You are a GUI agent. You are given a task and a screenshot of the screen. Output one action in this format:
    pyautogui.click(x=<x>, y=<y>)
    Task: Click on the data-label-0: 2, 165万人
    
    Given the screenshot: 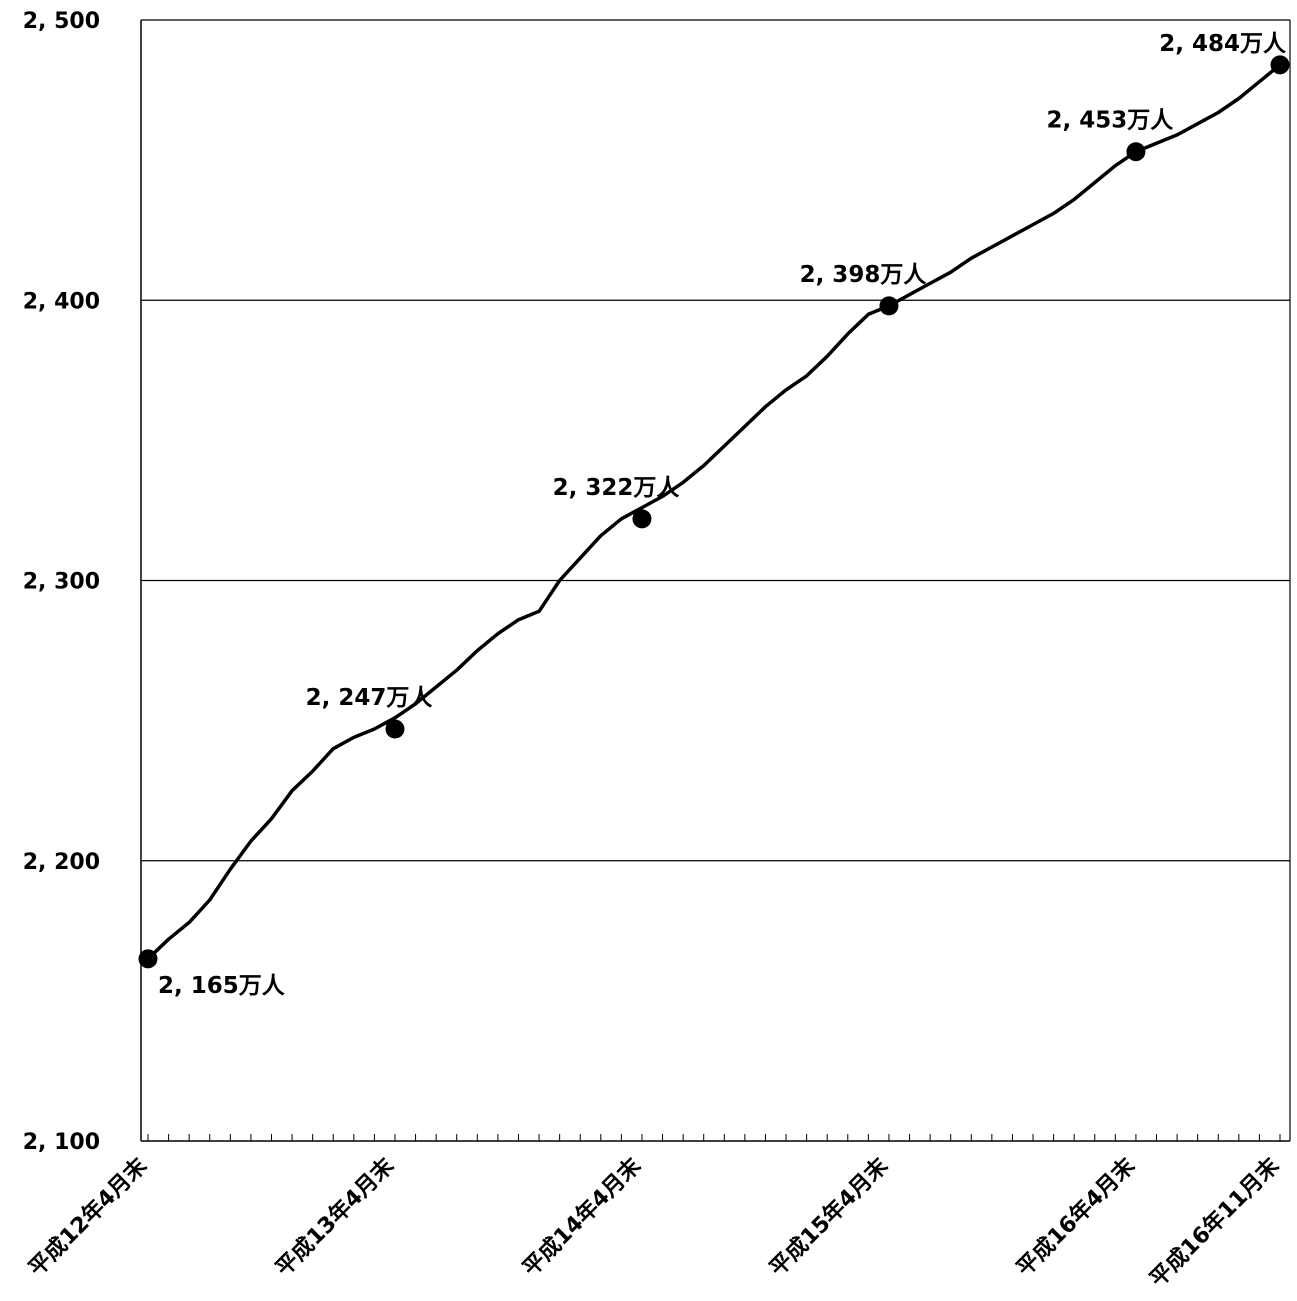 What is the action you would take?
    pyautogui.click(x=222, y=986)
    